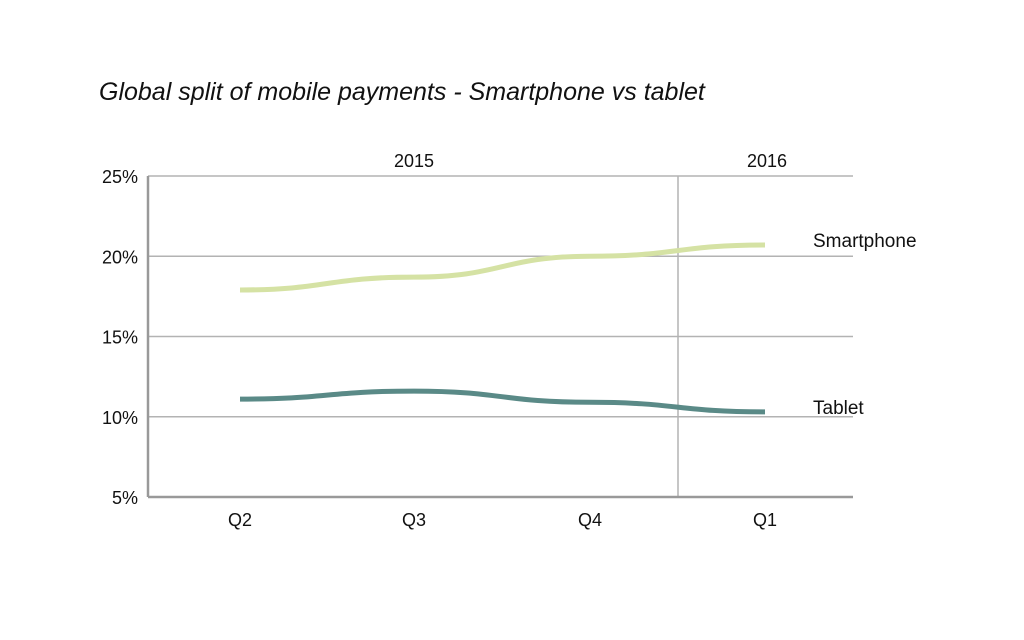 Image resolution: width=1024 pixels, height=640 pixels. Describe the element at coordinates (590, 520) in the screenshot. I see `x-tick-label: Q4` at that location.